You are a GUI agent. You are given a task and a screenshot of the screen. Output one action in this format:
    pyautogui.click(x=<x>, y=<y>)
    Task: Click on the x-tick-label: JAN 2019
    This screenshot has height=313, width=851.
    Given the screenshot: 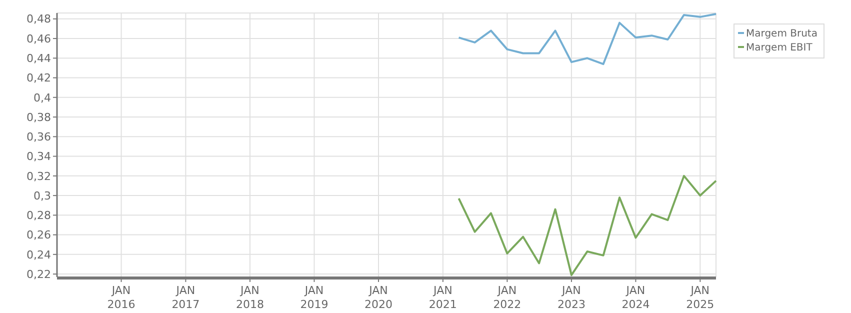 What is the action you would take?
    pyautogui.click(x=314, y=297)
    